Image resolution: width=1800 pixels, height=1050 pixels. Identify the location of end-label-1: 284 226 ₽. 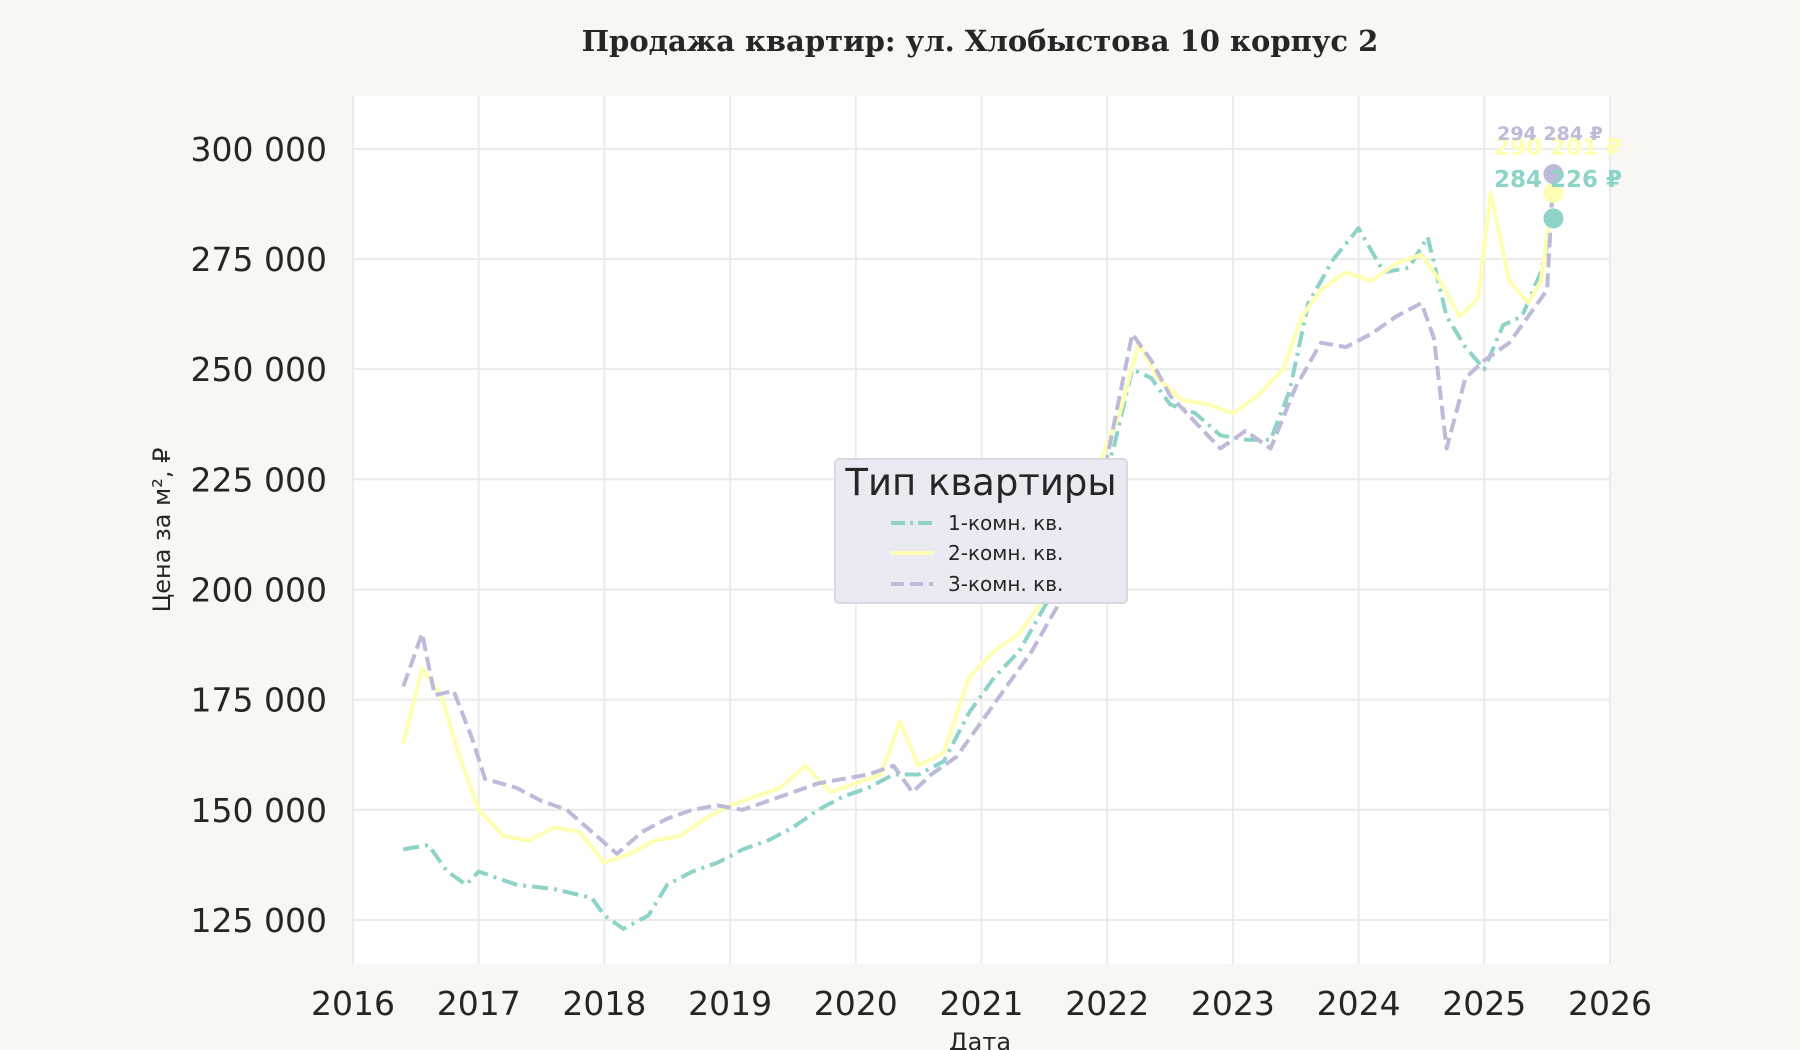
(1558, 180).